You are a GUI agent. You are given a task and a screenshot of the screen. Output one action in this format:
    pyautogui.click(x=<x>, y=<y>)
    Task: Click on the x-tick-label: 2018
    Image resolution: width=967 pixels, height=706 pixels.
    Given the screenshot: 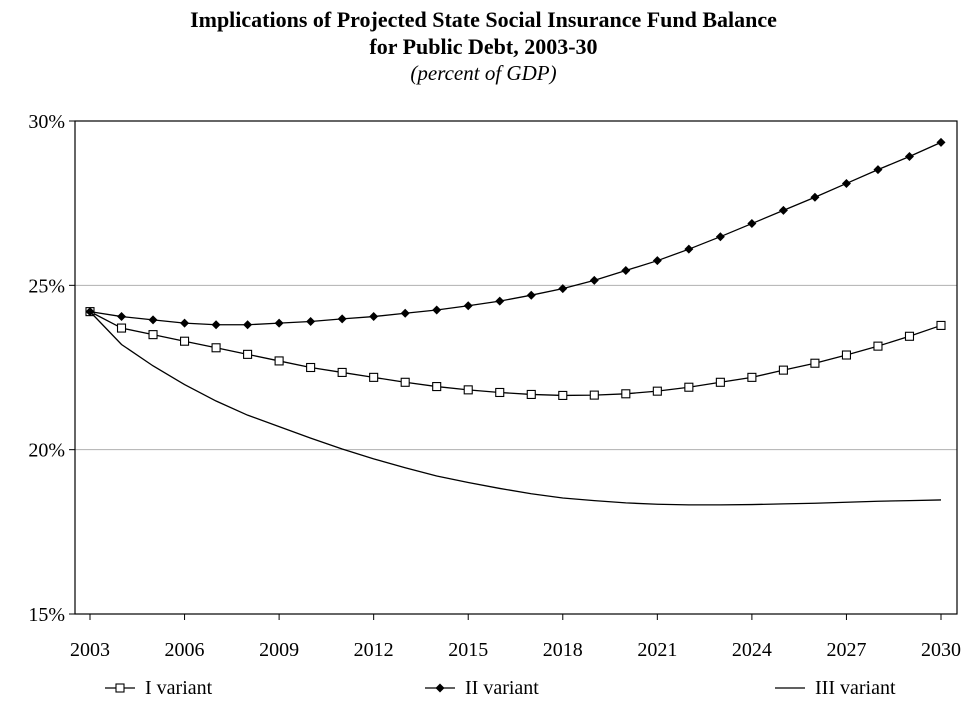 What is the action you would take?
    pyautogui.click(x=563, y=650)
    